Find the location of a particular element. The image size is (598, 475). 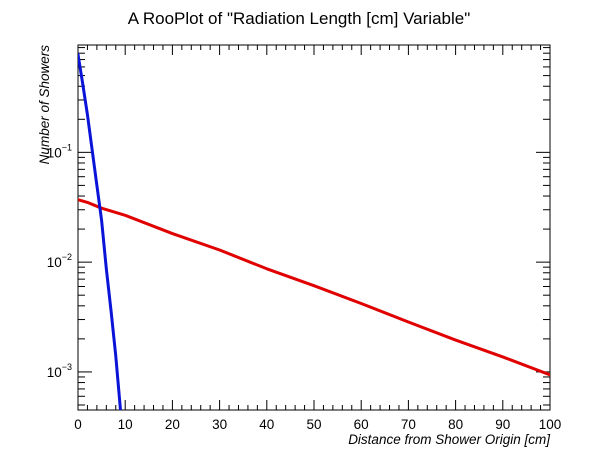

y-tick-label: 10⁻³ is located at coordinates (59, 371).